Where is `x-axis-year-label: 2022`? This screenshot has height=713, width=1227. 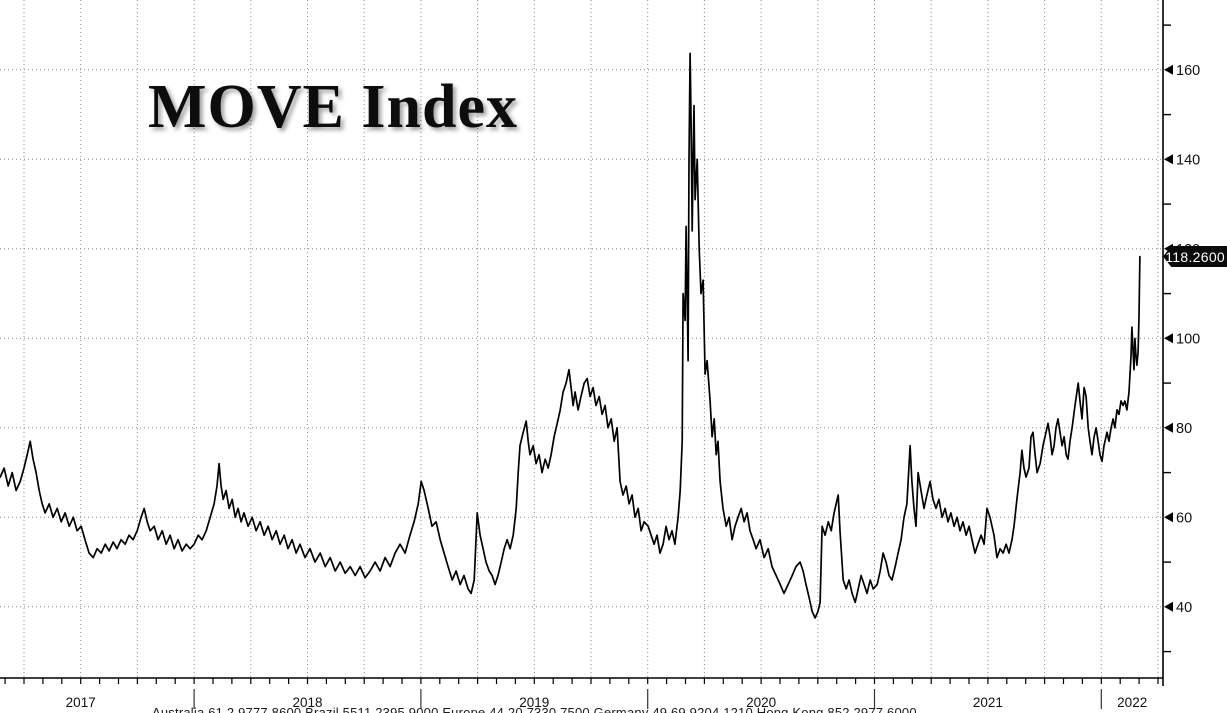
x-axis-year-label: 2022 is located at coordinates (1132, 702).